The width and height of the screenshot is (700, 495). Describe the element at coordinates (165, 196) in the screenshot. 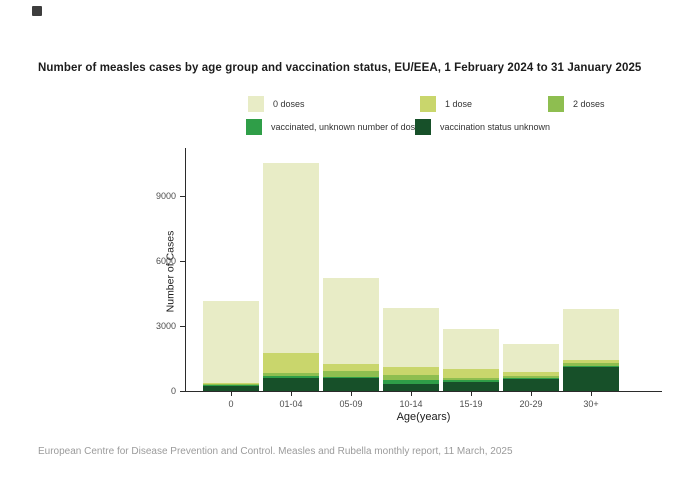

I see `y-tick-label: 9000` at that location.